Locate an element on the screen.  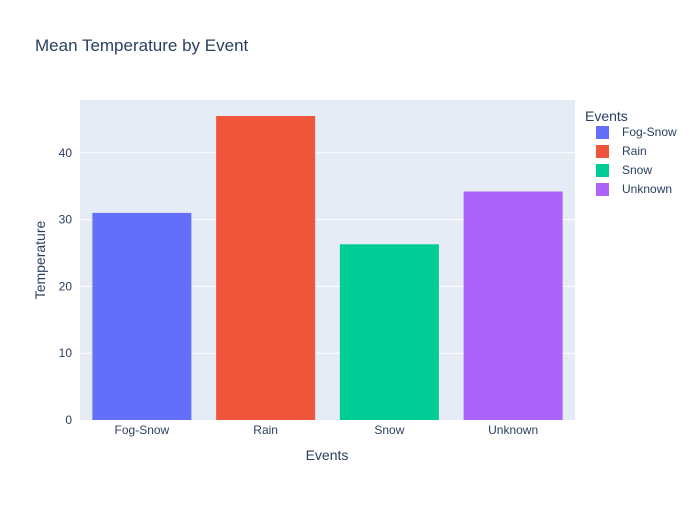
y-tick-label: 20 is located at coordinates (66, 286).